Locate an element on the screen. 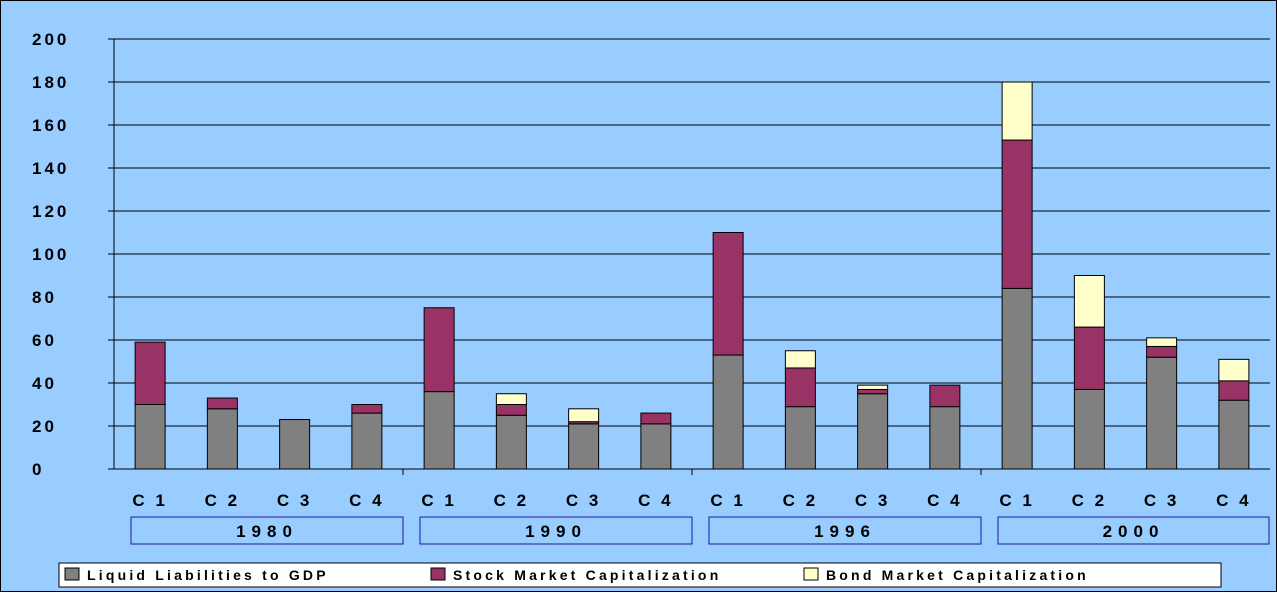 This screenshot has width=1277, height=593. group-box-1990 is located at coordinates (556, 530).